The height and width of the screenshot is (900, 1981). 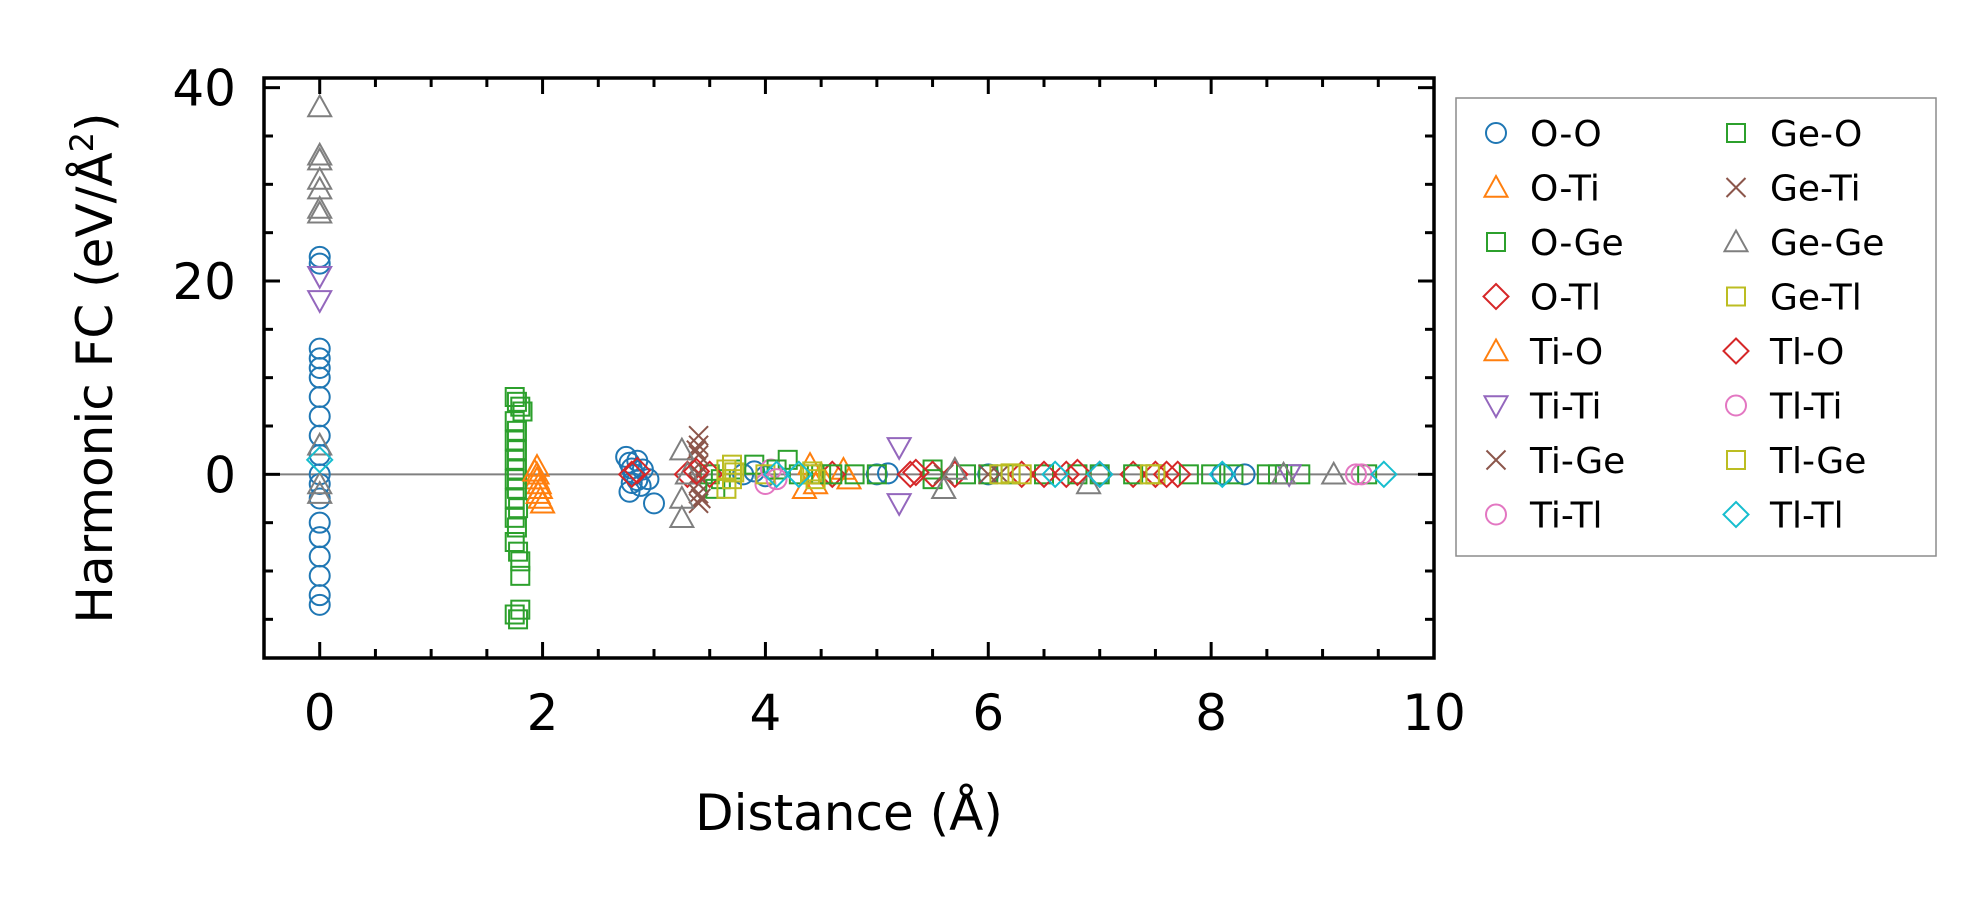 I want to click on legend-marker-ti-ge, so click(x=1496, y=460).